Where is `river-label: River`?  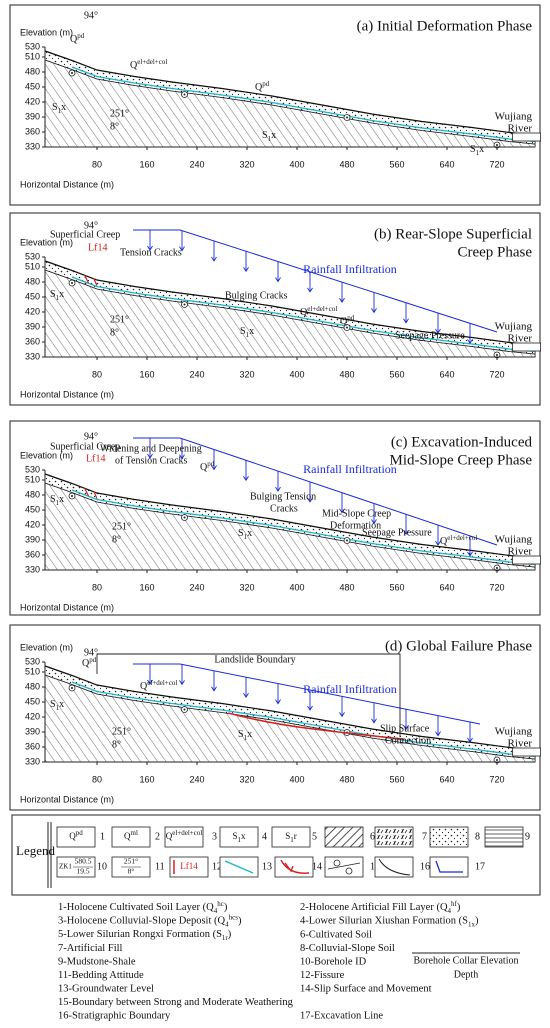 river-label: River is located at coordinates (520, 744).